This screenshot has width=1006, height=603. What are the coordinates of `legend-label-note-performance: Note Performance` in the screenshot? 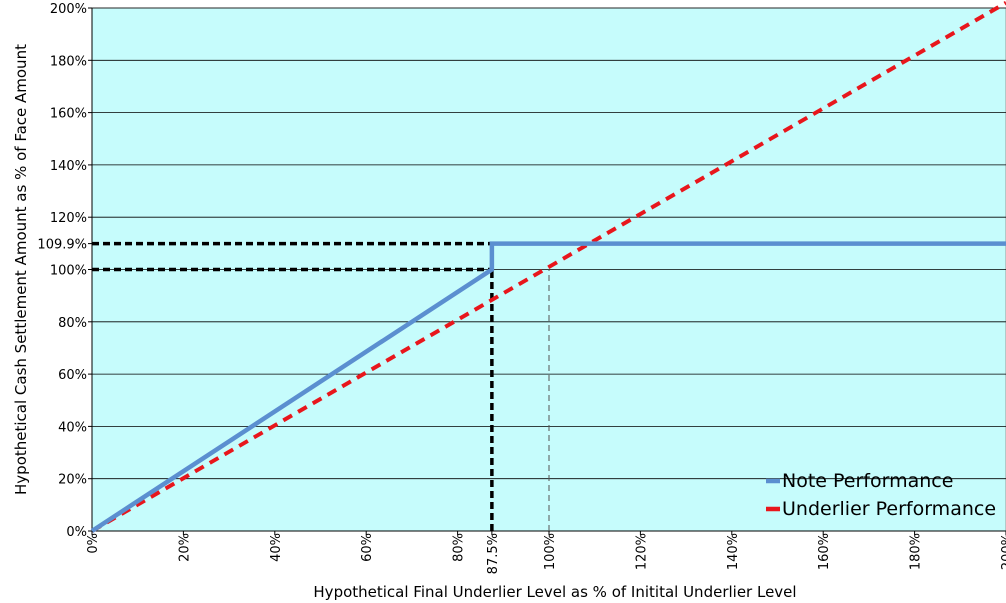 It's located at (867, 481).